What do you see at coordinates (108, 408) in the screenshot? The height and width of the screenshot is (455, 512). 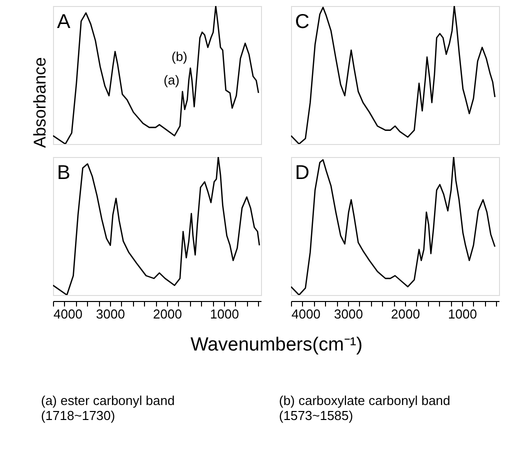 I see `text: (a) ester carbonyl band (1718~1730)` at bounding box center [108, 408].